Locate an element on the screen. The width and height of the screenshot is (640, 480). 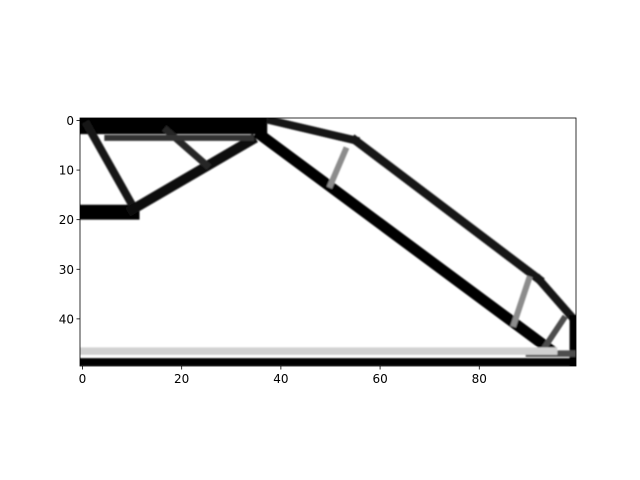
y-axis: 0 10 20 30 40 is located at coordinates (69, 220).